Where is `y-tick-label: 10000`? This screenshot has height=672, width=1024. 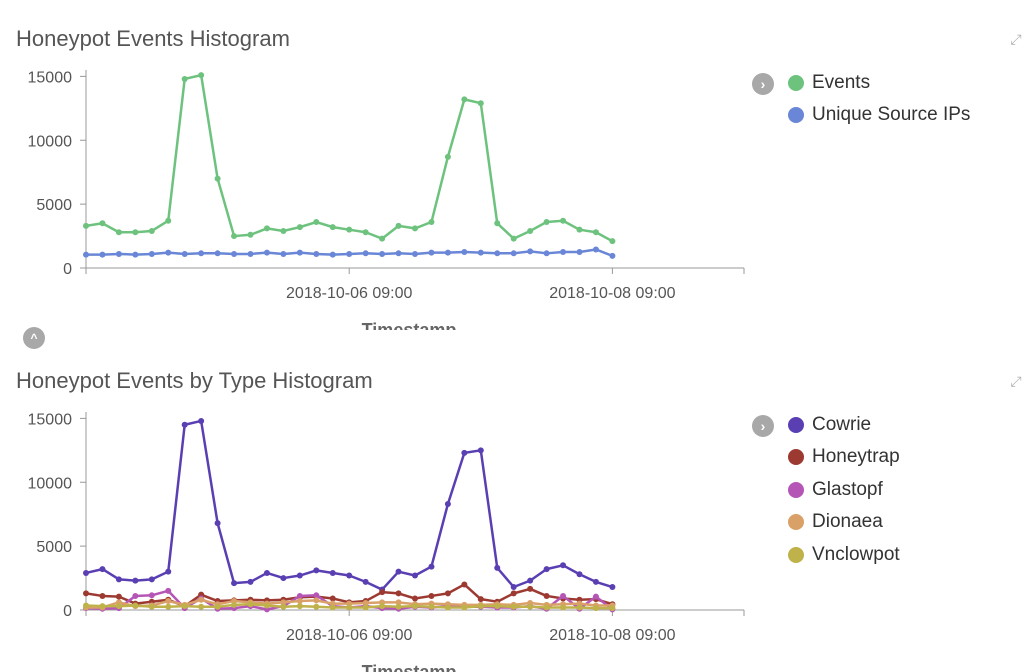 y-tick-label: 10000 is located at coordinates (50, 141).